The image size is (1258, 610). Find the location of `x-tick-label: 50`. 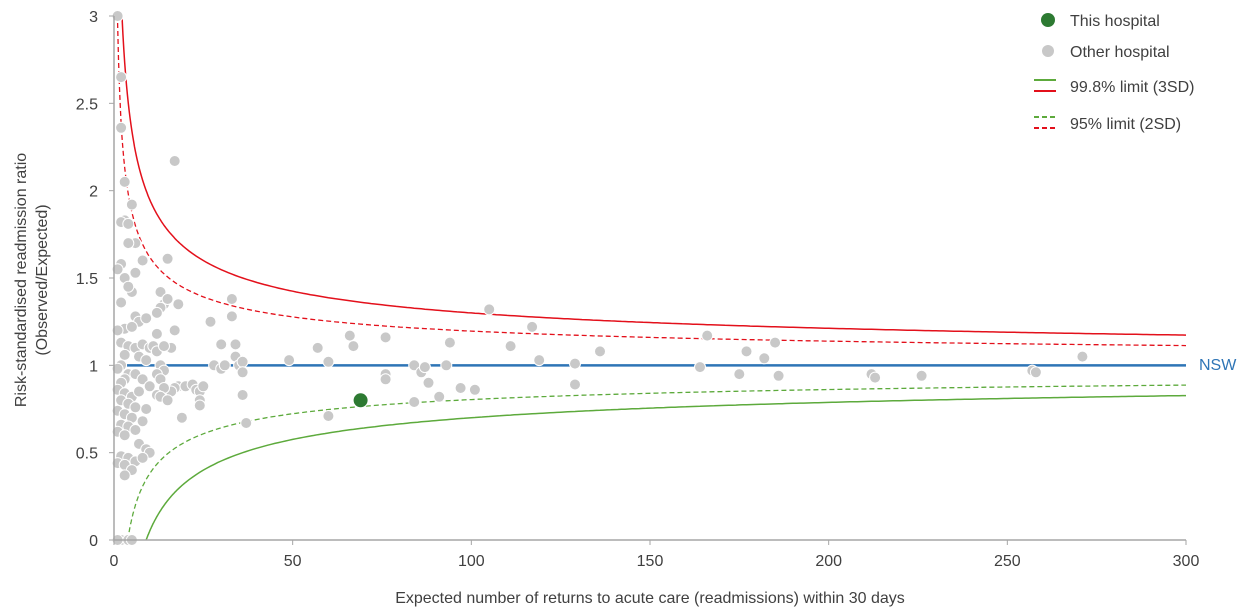

x-tick-label: 50 is located at coordinates (293, 561).